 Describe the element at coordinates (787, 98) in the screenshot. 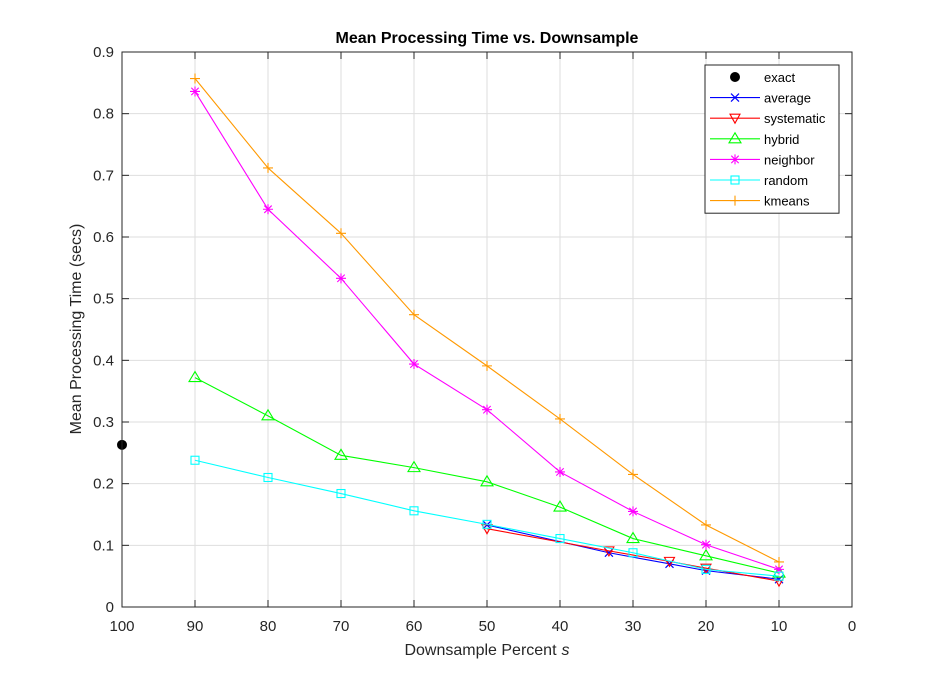

I see `legend-label-average: average` at that location.